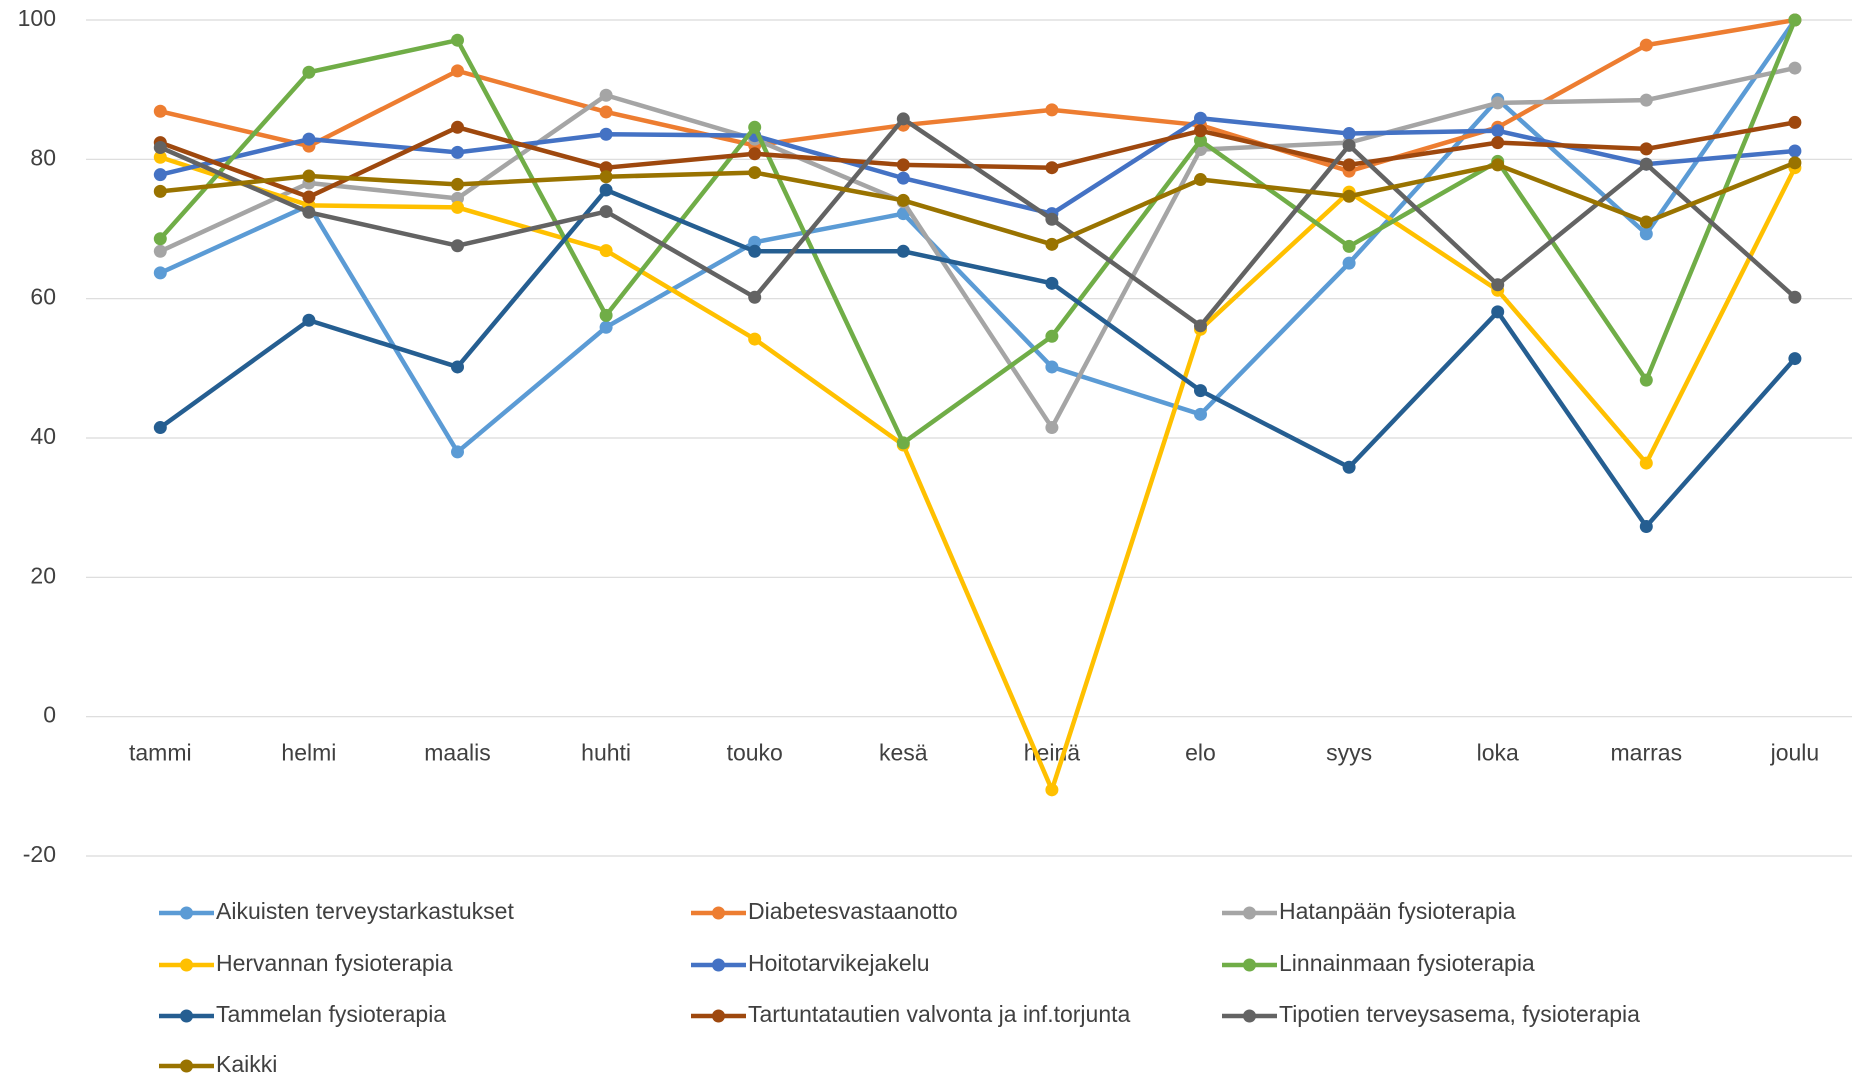 This screenshot has width=1852, height=1081. Describe the element at coordinates (334, 963) in the screenshot. I see `legend-label: Hervannan fysioterapia` at that location.